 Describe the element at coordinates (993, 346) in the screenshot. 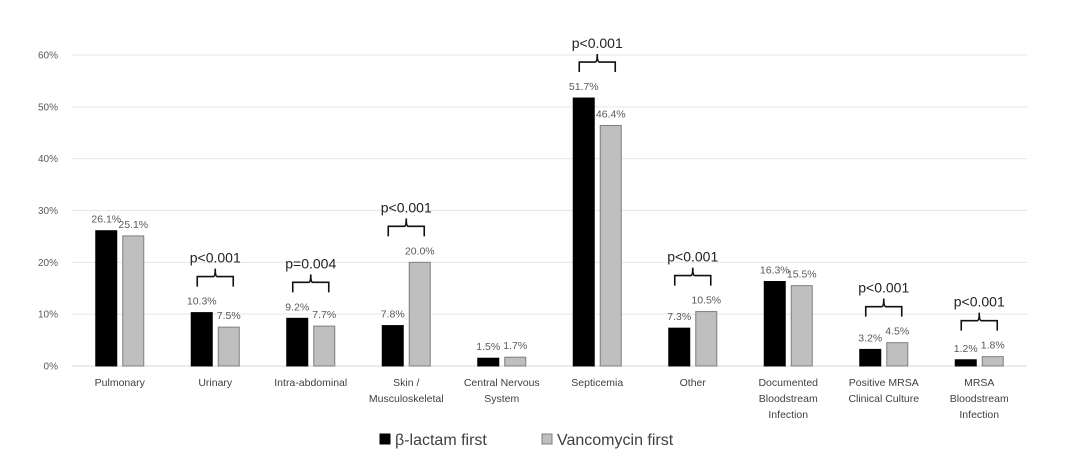

I see `data-label: 1.8%` at that location.